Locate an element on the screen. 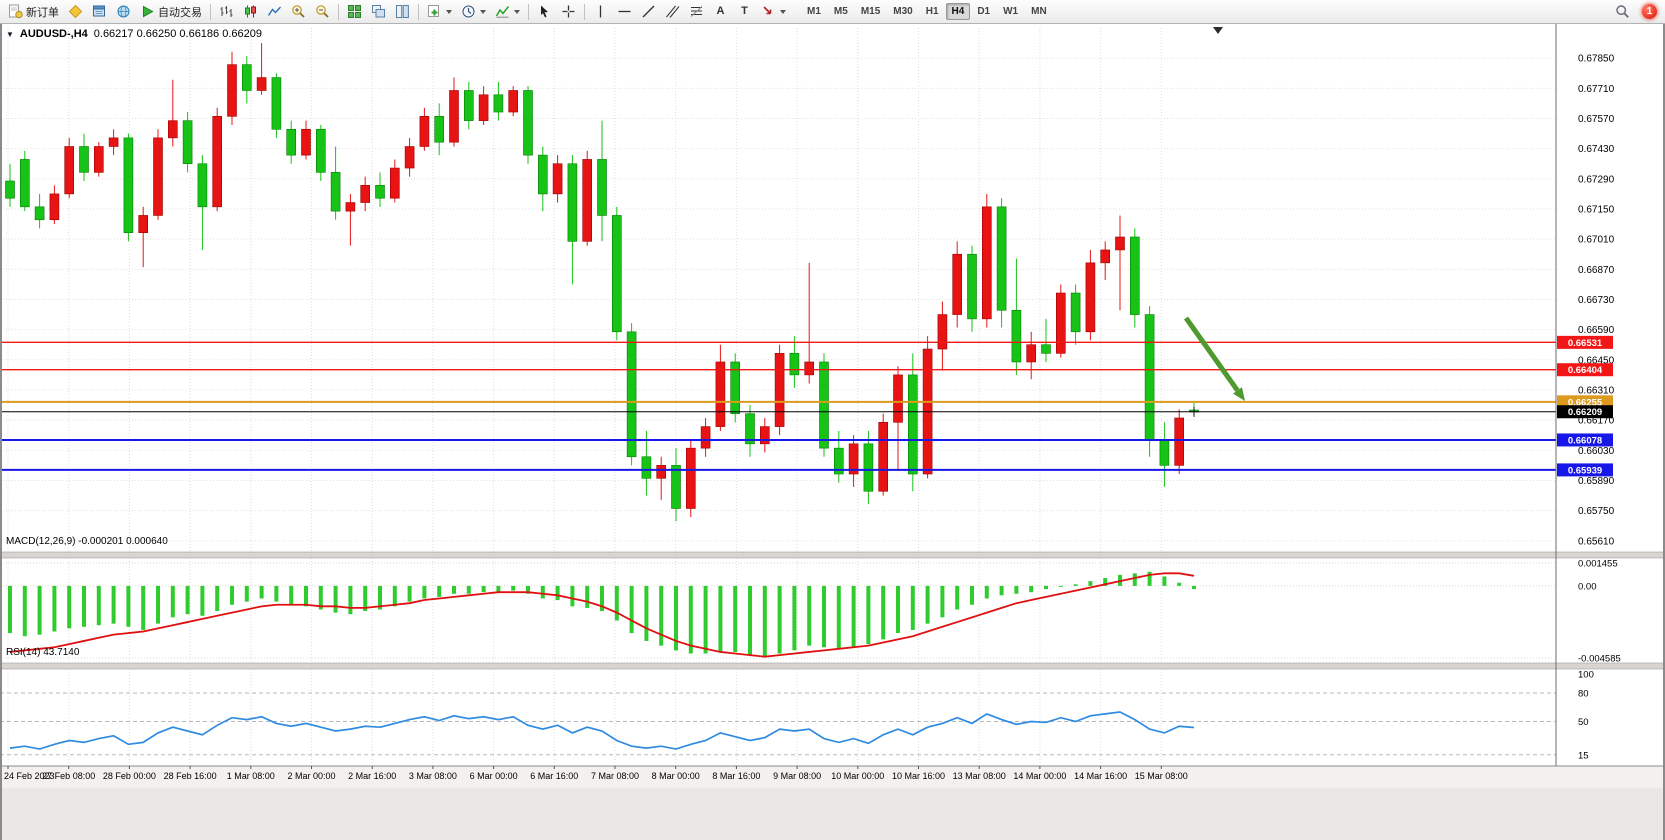 Image resolution: width=1665 pixels, height=840 pixels. new-order-icon is located at coordinates (16, 11).